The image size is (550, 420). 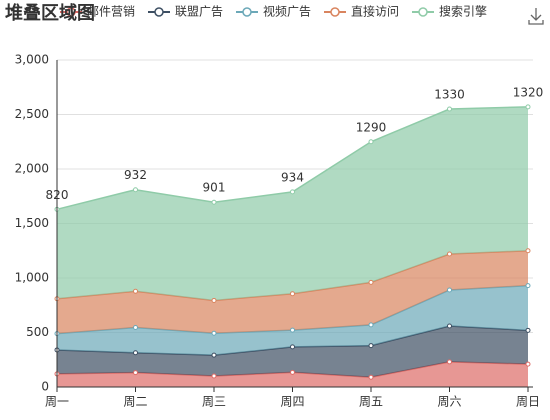 What do you see at coordinates (214, 188) in the screenshot?
I see `value-label: 901` at bounding box center [214, 188].